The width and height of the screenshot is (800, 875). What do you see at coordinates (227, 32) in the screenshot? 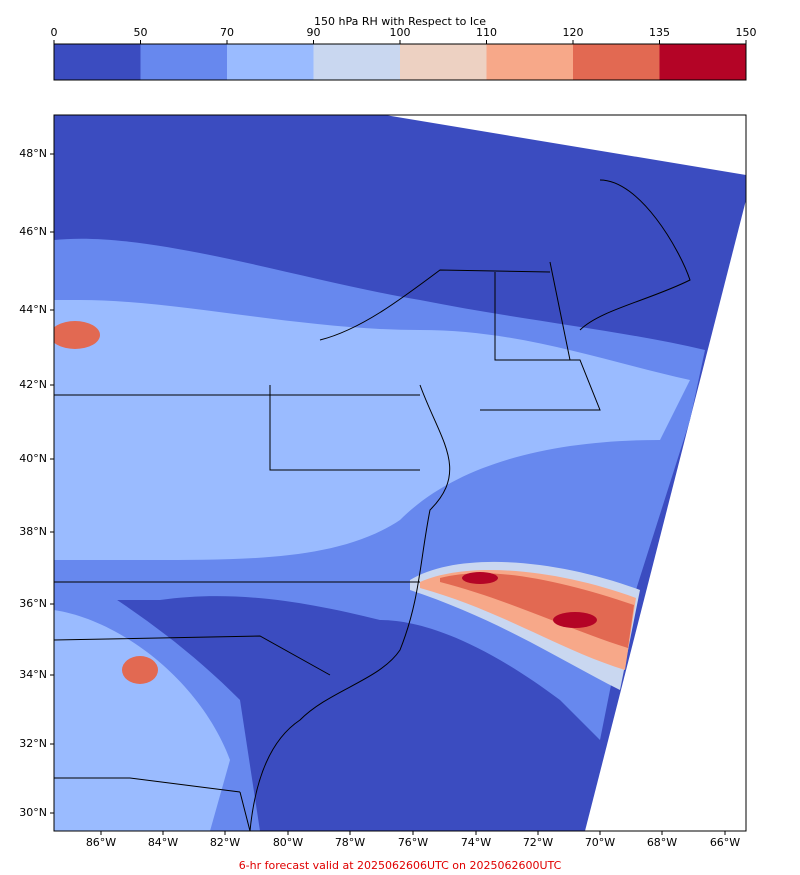
I see `colorbar-tick-label: 70` at bounding box center [227, 32].